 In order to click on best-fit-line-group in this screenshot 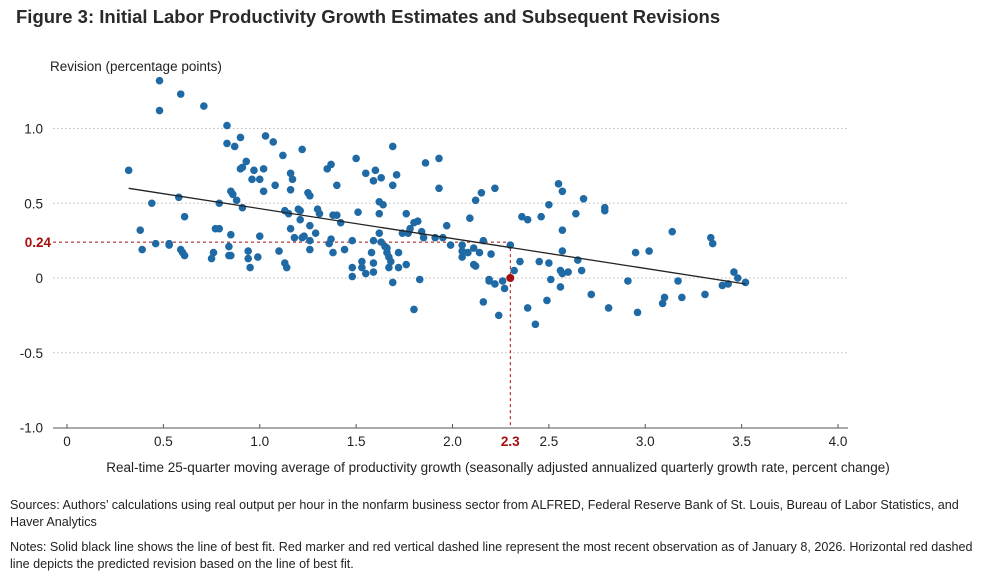, I will do `click(437, 236)`.